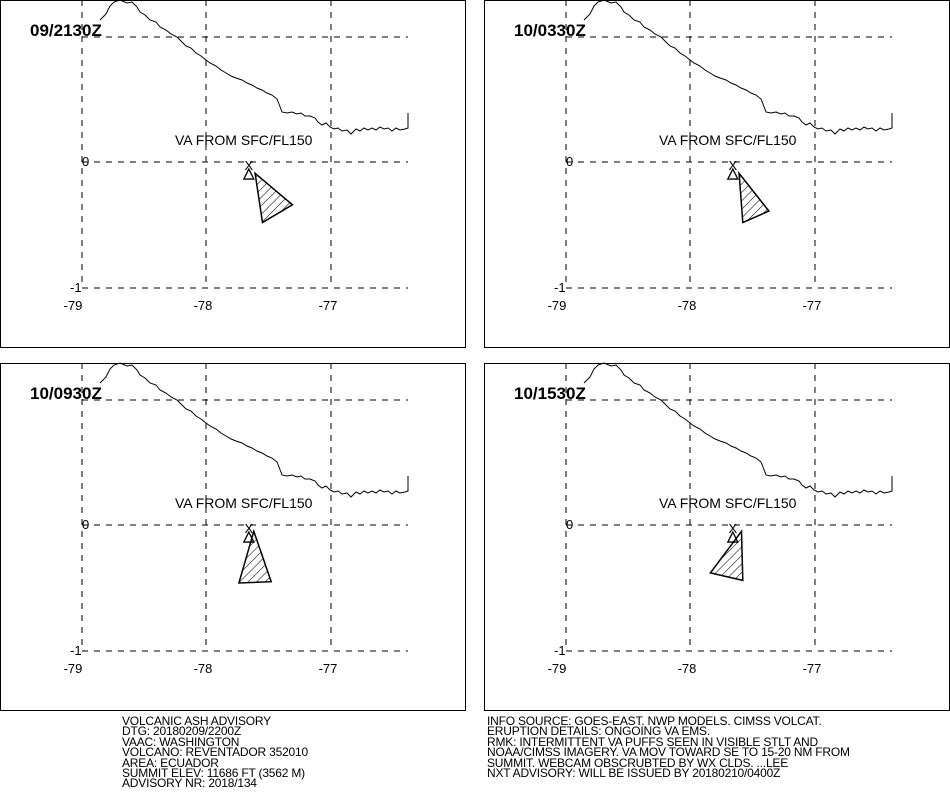  What do you see at coordinates (196, 721) in the screenshot?
I see `advisory-line: VOLCANIC ASH ADVISORY` at bounding box center [196, 721].